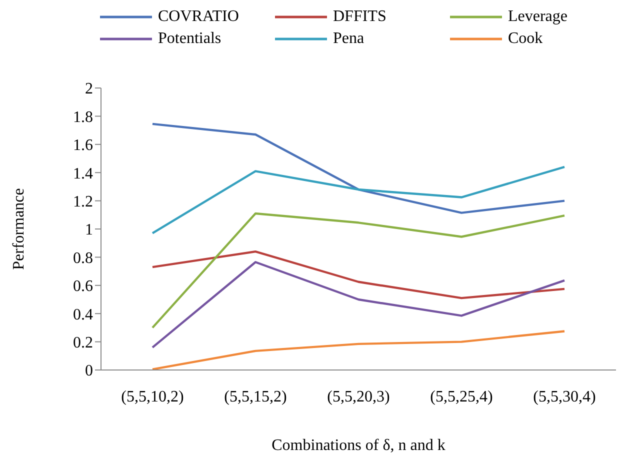 The image size is (629, 468). Describe the element at coordinates (358, 397) in the screenshot. I see `x-tick-label: (5,5,20,3)` at that location.